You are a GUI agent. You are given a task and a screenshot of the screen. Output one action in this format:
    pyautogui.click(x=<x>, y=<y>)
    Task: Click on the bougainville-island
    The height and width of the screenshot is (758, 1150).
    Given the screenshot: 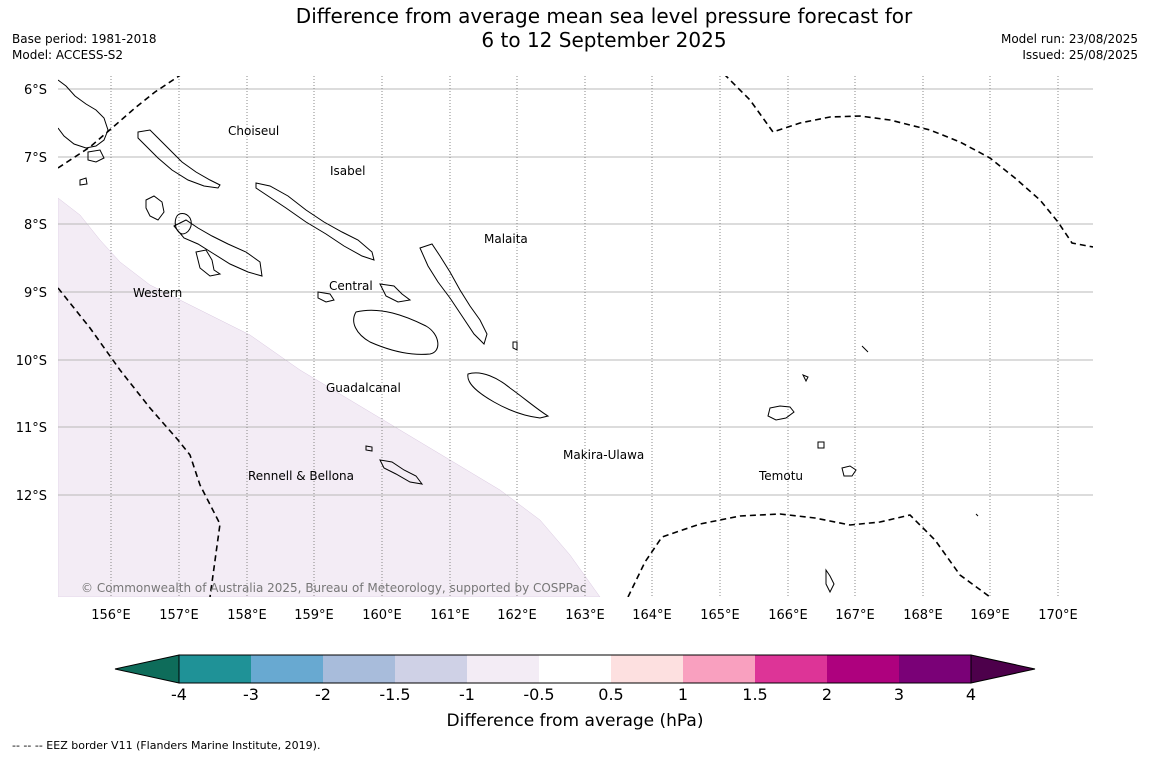 What is the action you would take?
    pyautogui.click(x=83, y=114)
    